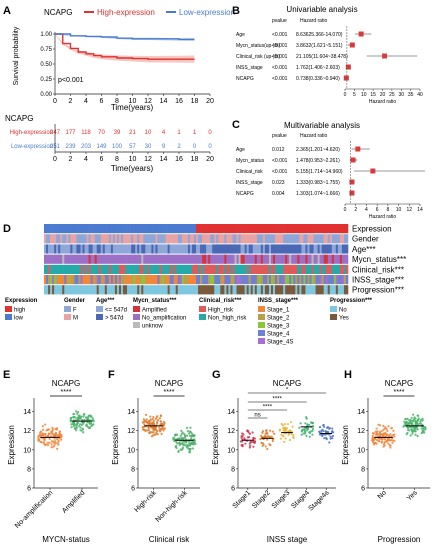  Describe the element at coordinates (227, 319) in the screenshot. I see `legend-item-label: Non_high_risk` at that location.